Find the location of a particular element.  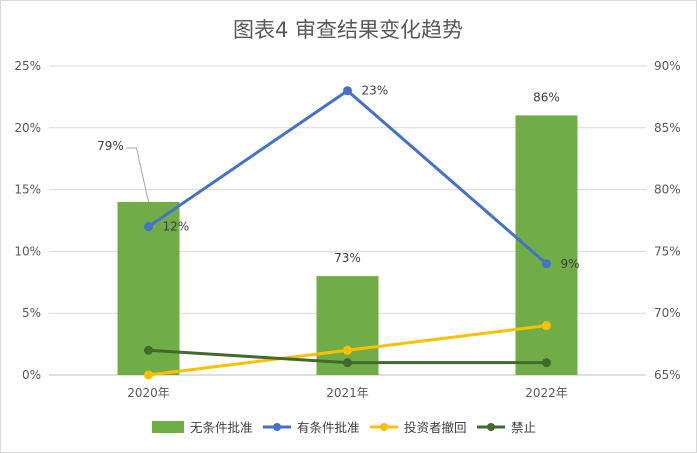

legend-swatch is located at coordinates (168, 427).